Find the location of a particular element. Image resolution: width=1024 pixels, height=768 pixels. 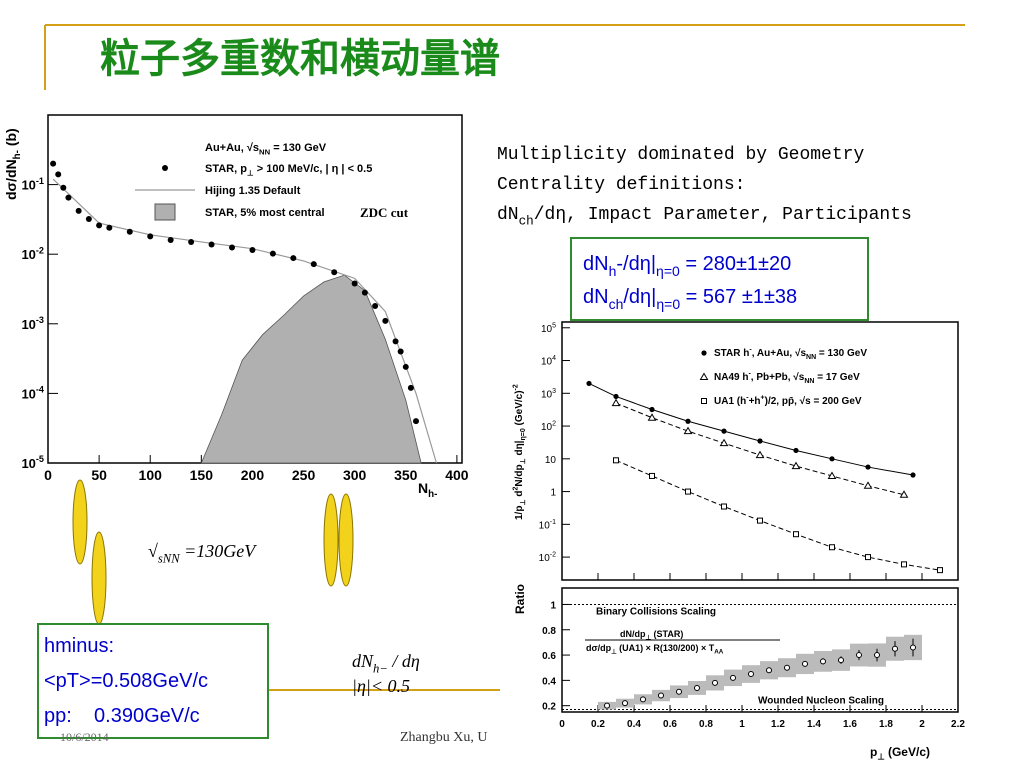

tick-exp: -5 is located at coordinates (40, 459).